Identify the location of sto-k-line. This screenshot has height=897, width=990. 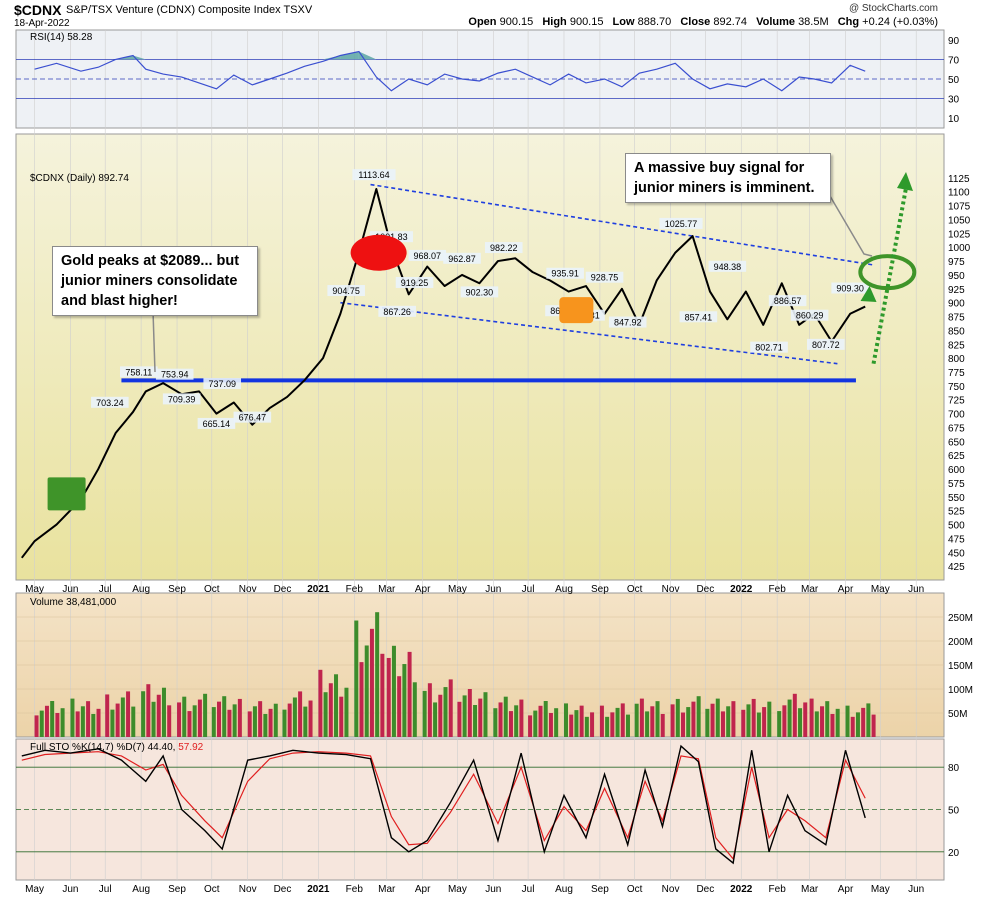
(443, 804).